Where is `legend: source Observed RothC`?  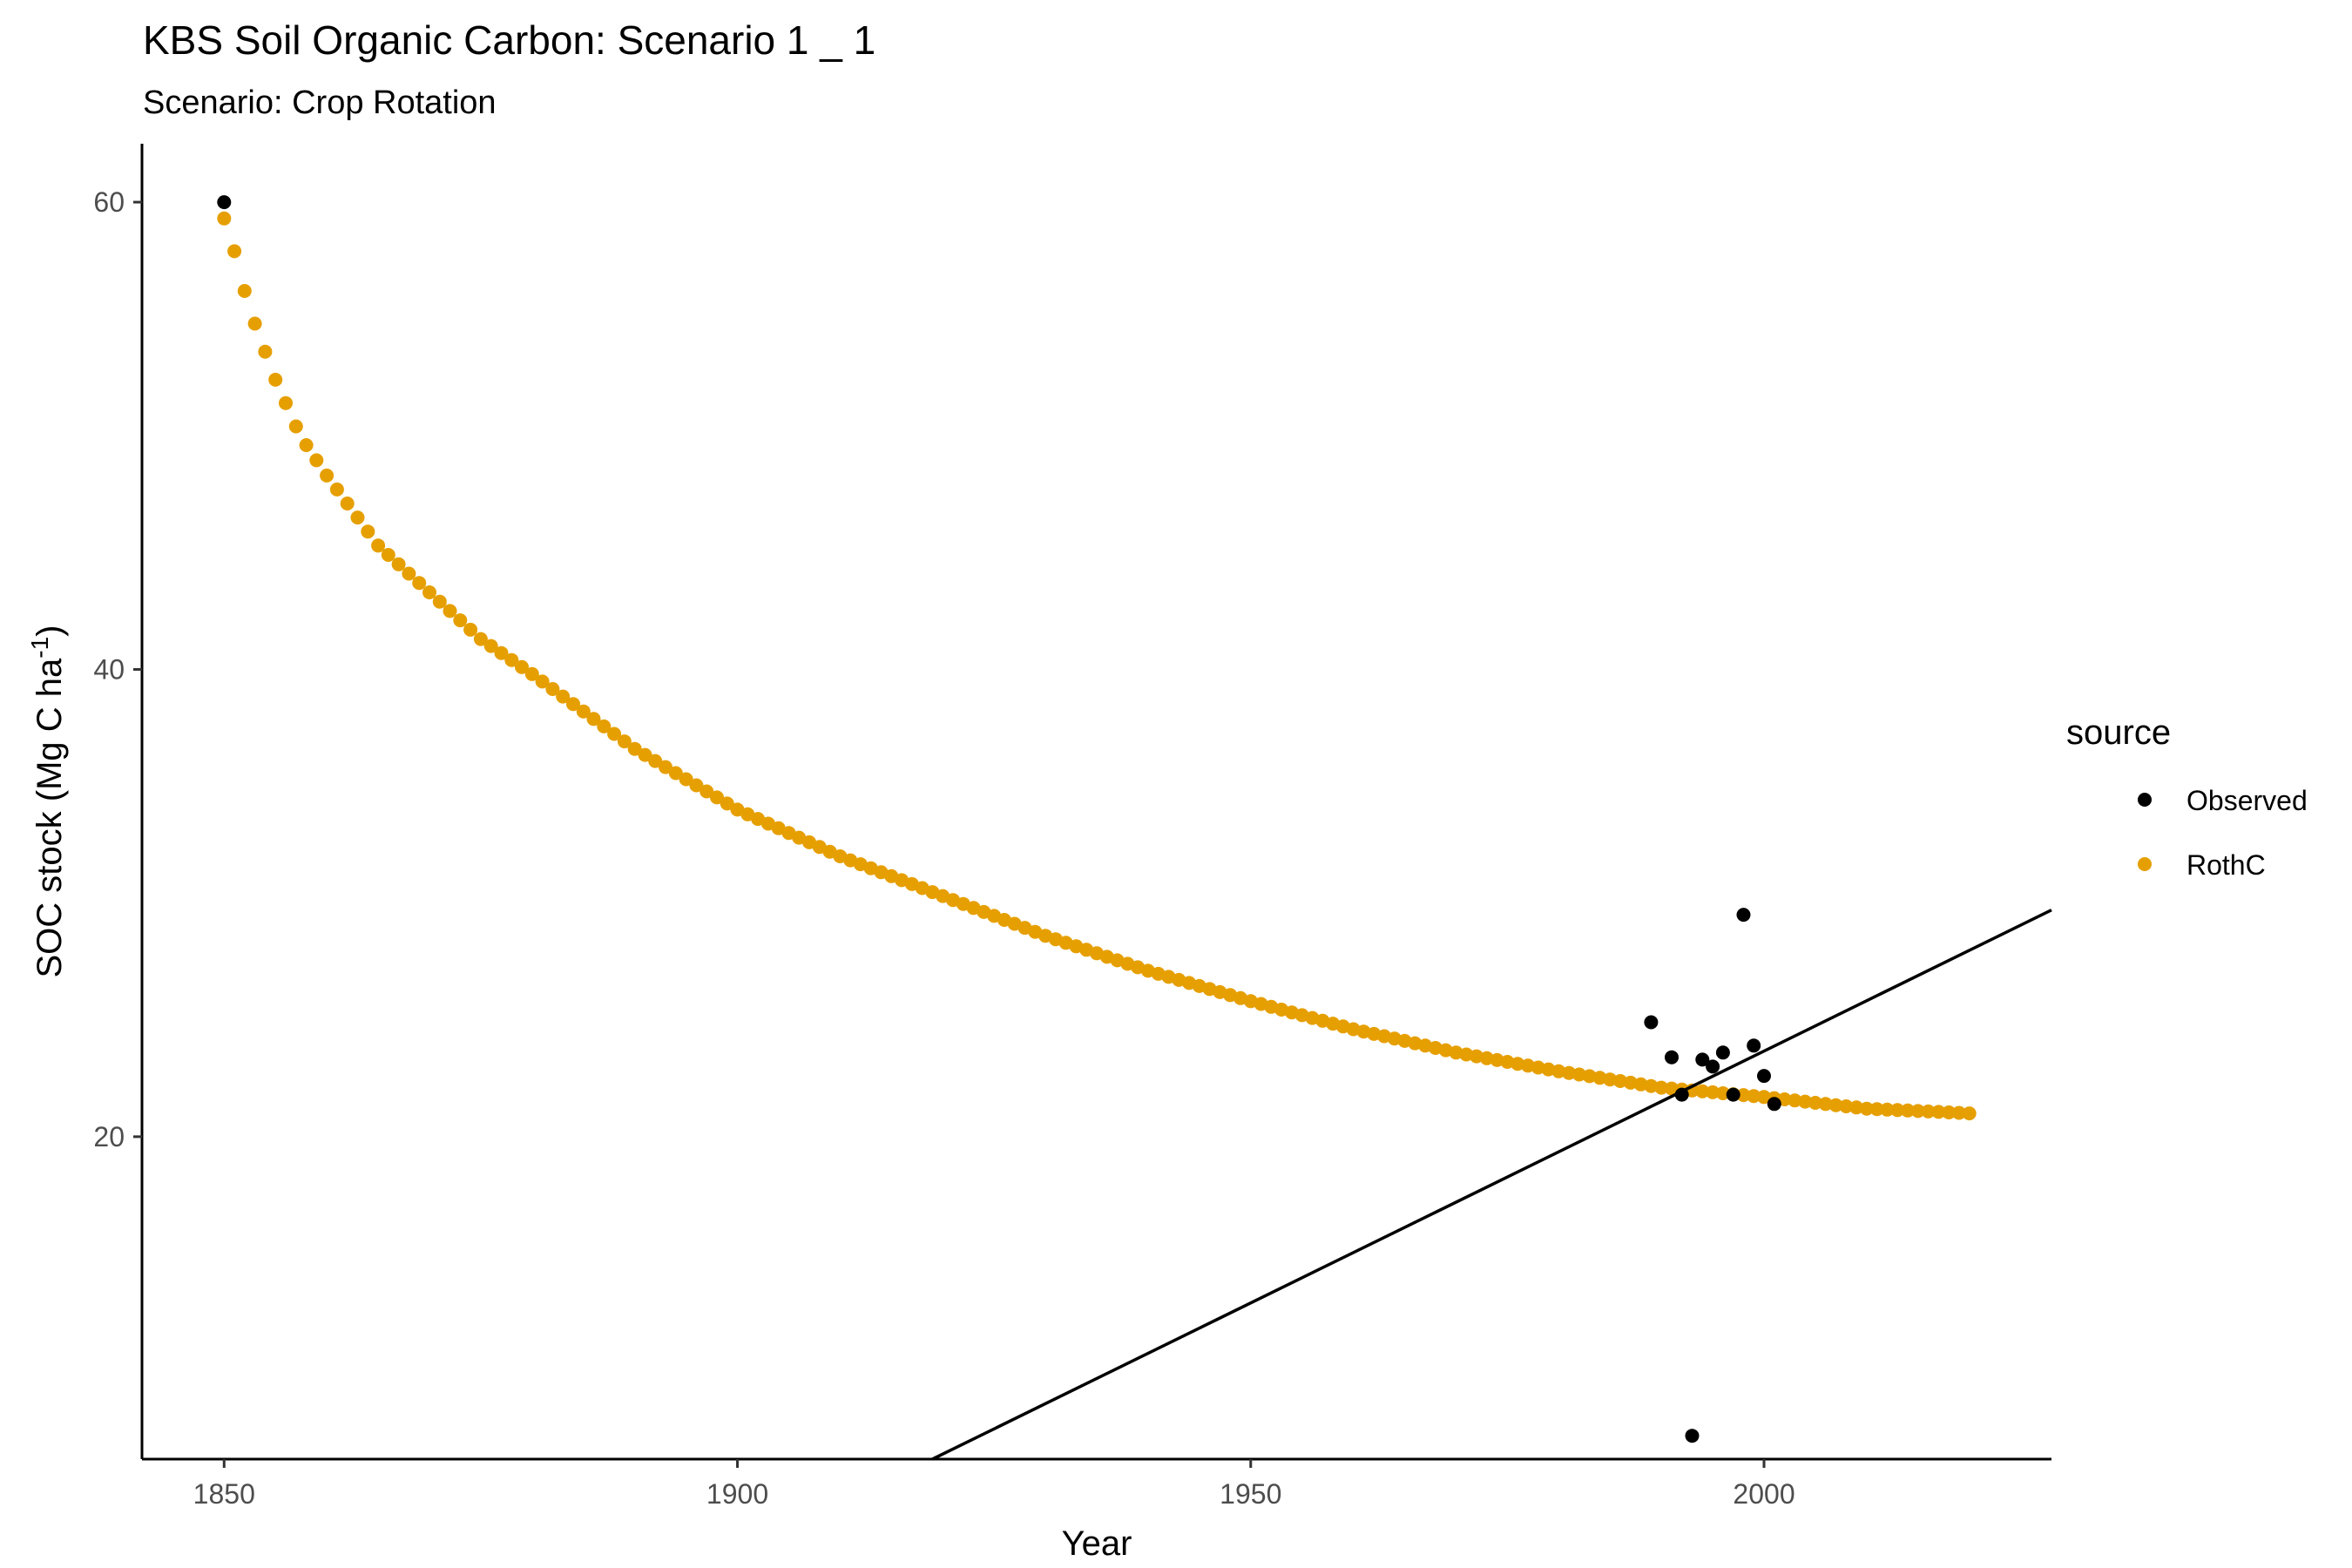
legend: source Observed RothC is located at coordinates (2187, 797).